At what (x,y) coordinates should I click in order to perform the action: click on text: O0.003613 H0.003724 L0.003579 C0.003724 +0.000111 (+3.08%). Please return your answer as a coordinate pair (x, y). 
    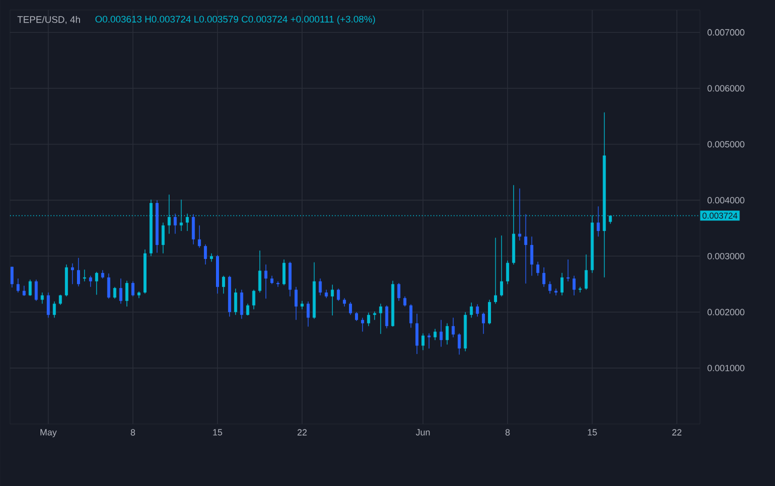
    Looking at the image, I should click on (235, 20).